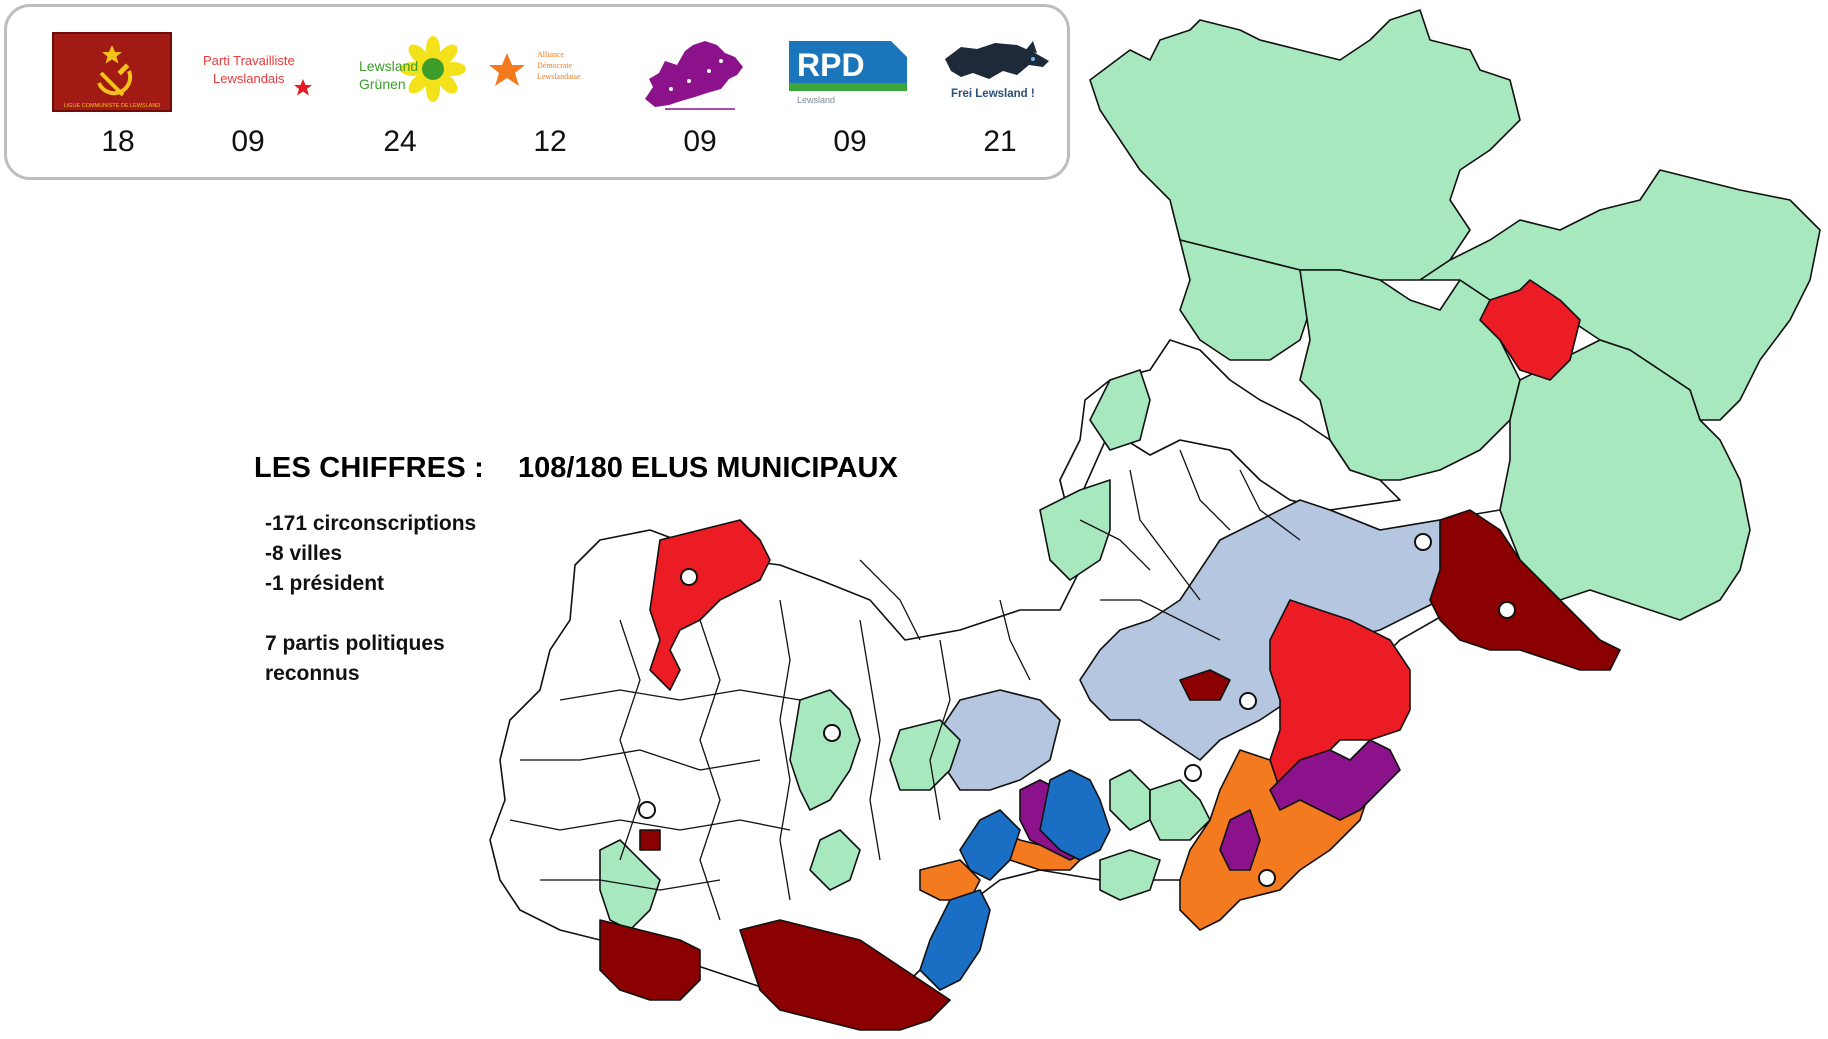  I want to click on party-communist: LIGUE COMMUNISTE DE LEWSLAND 18, so click(118, 102).